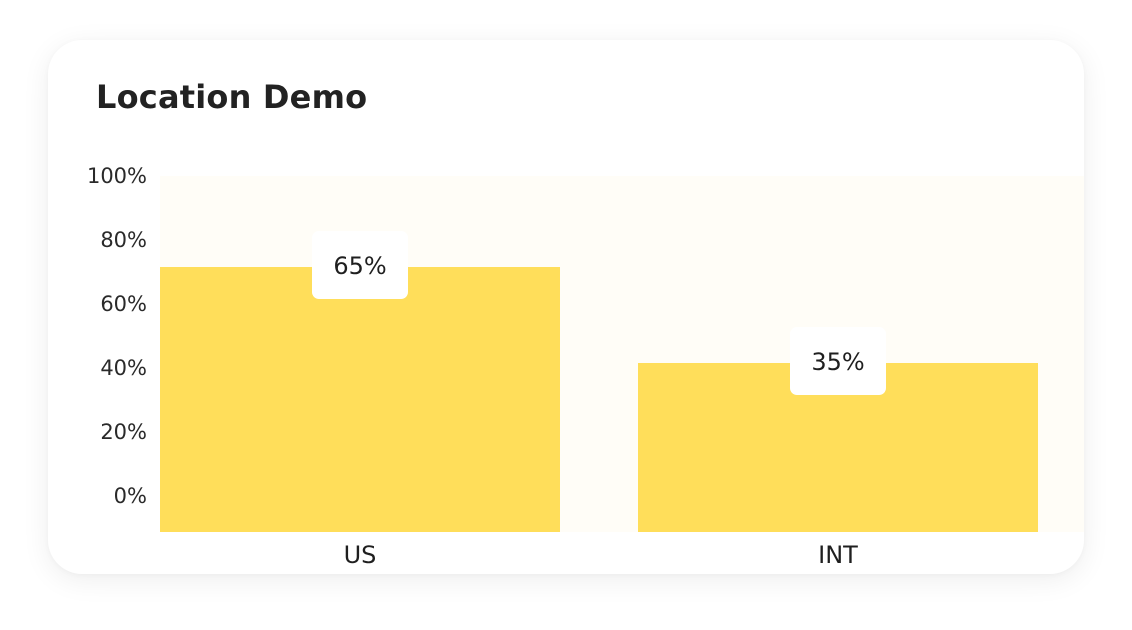  What do you see at coordinates (117, 176) in the screenshot?
I see `y-tick-label: 100%` at bounding box center [117, 176].